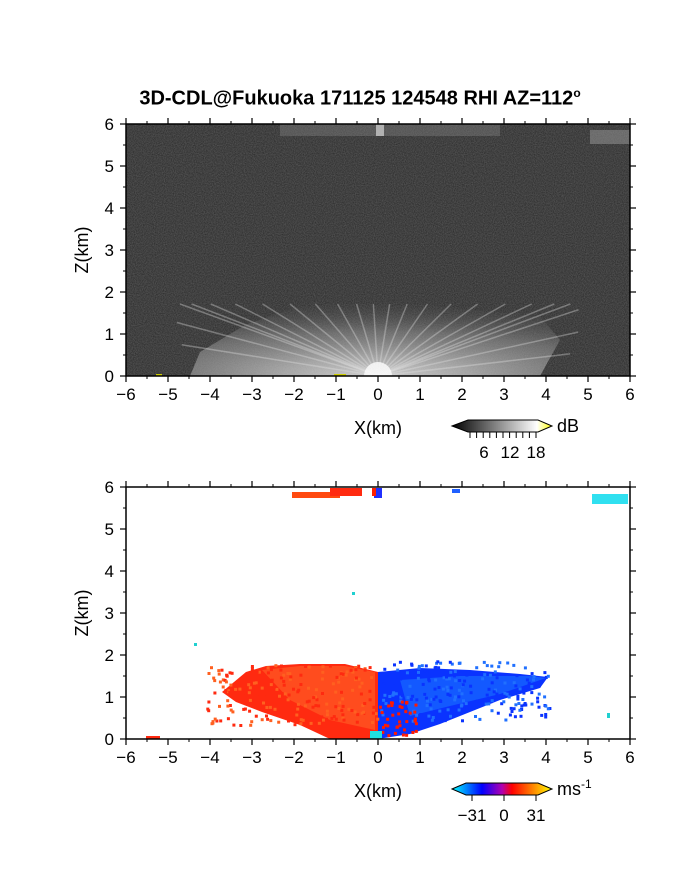  What do you see at coordinates (251, 394) in the screenshot?
I see `x-tick-label: −3` at bounding box center [251, 394].